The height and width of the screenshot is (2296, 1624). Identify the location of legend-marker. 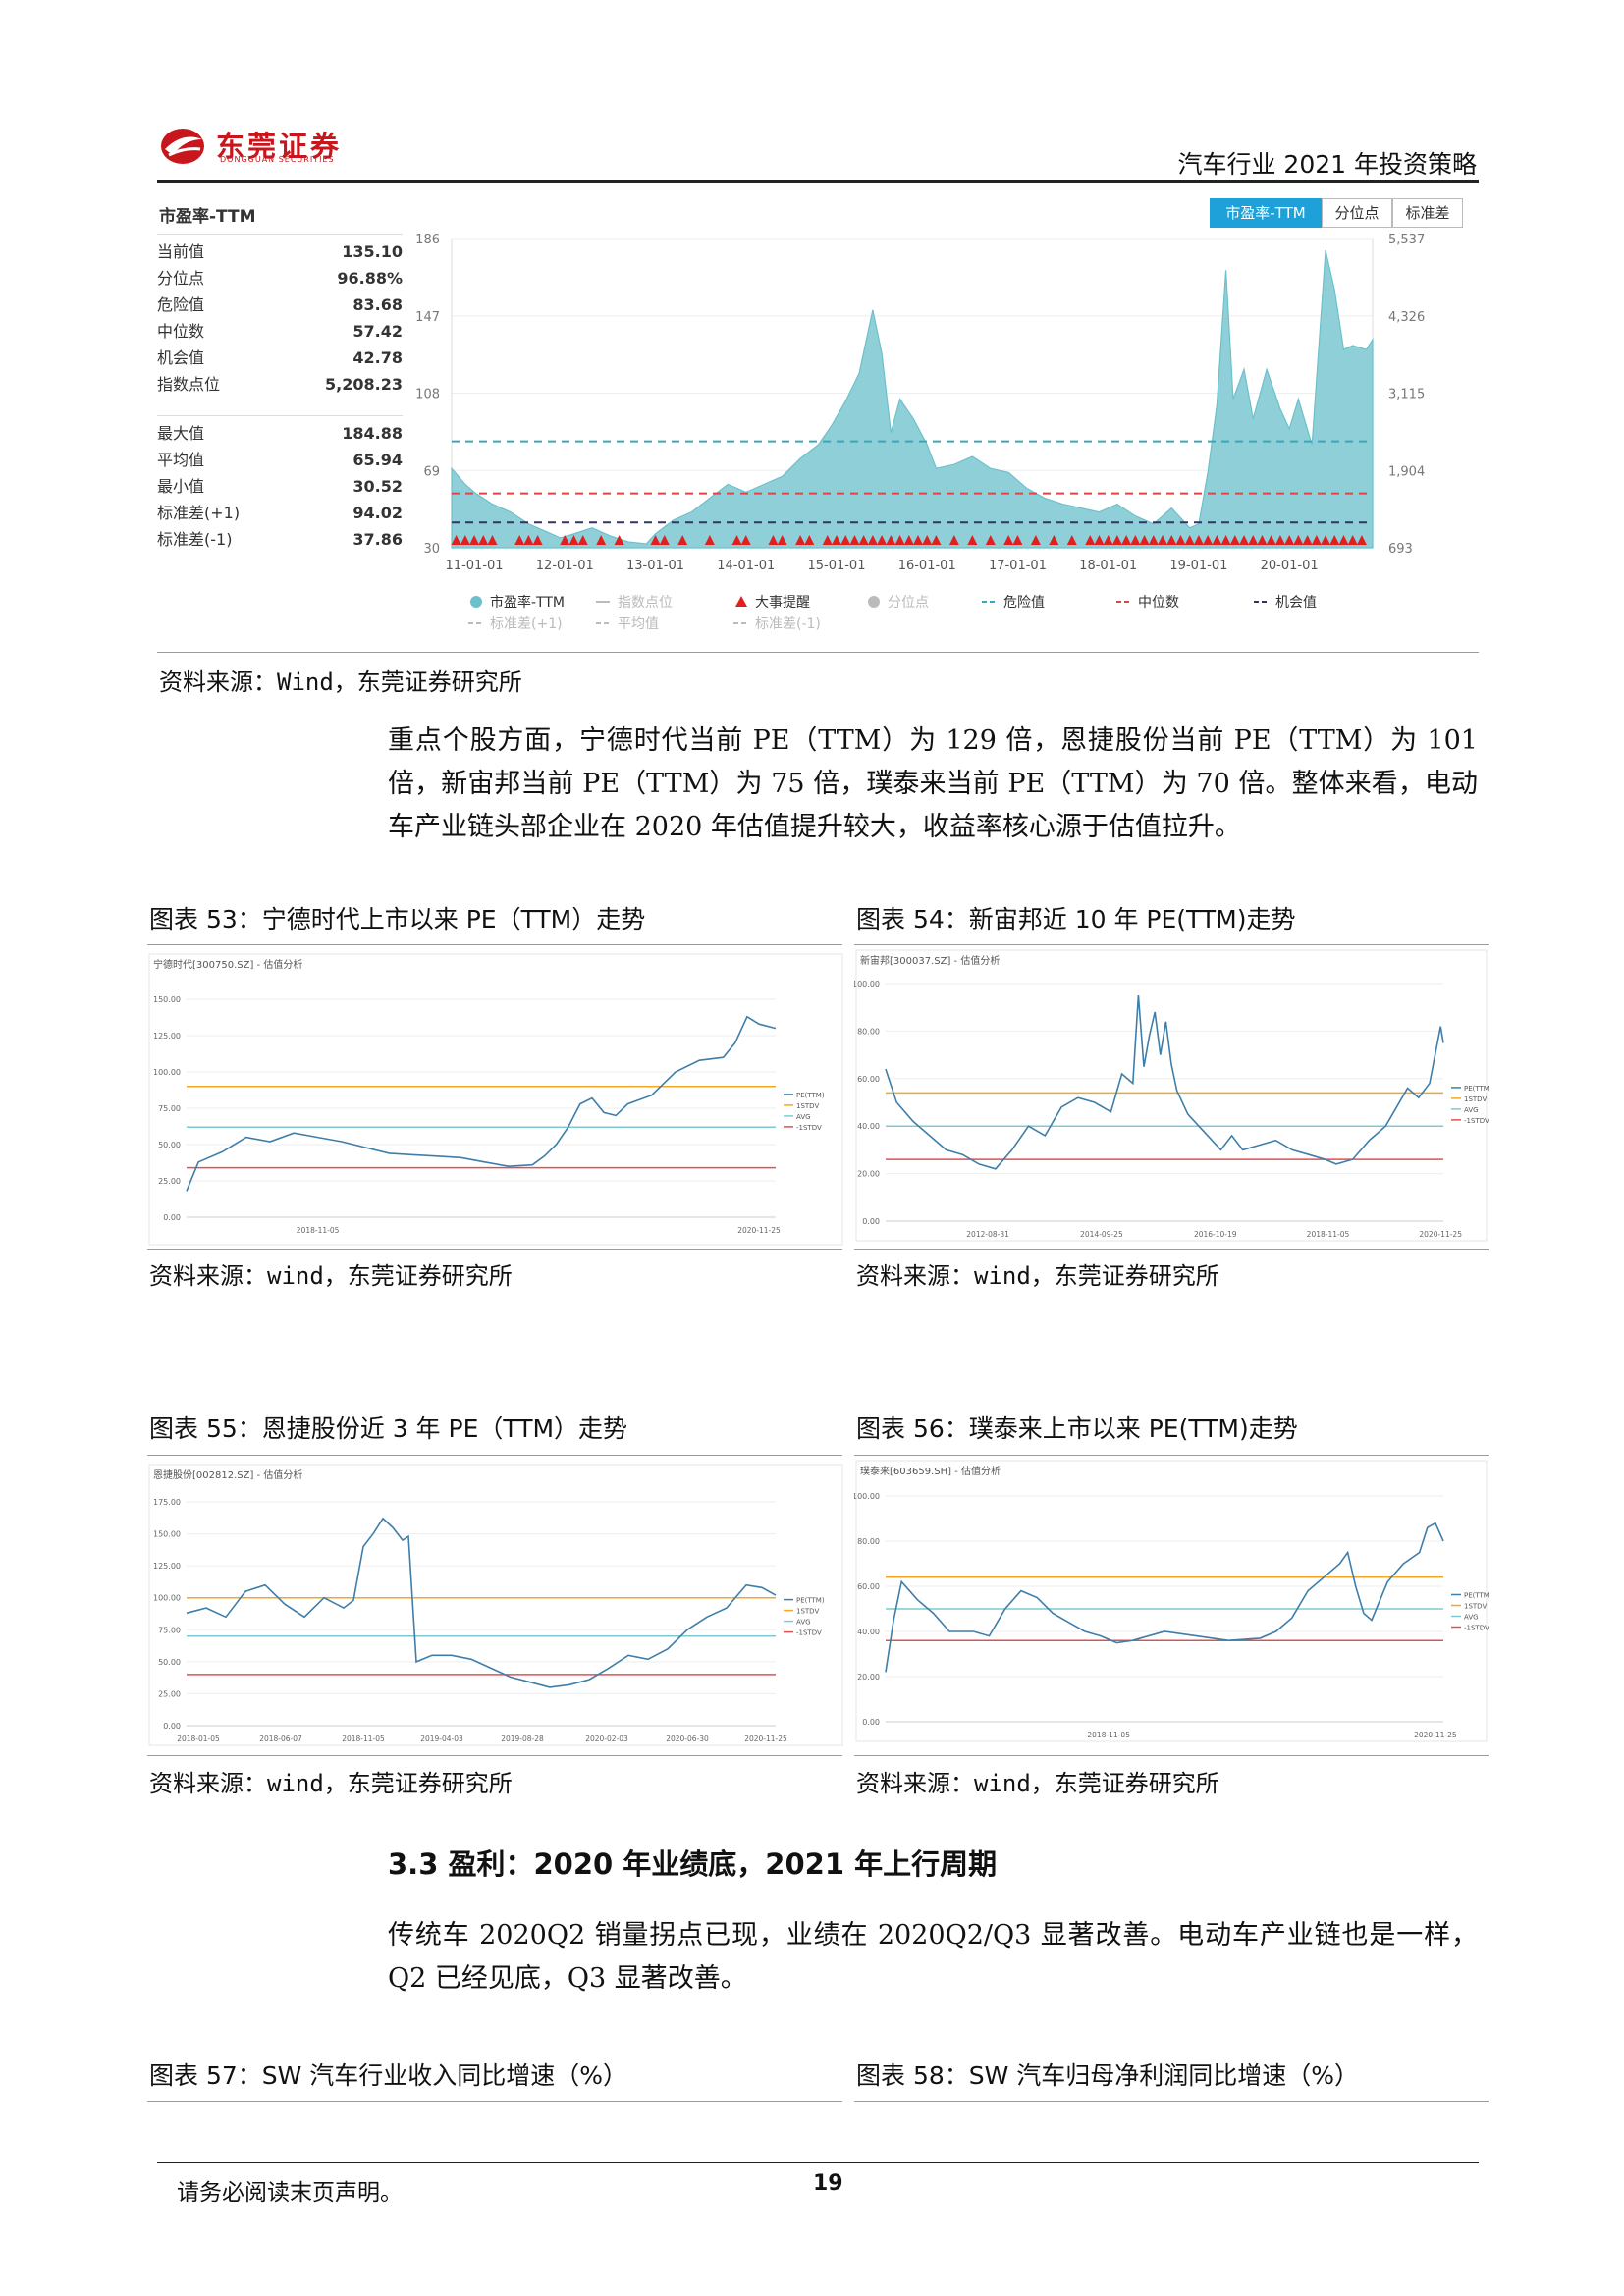
(874, 602).